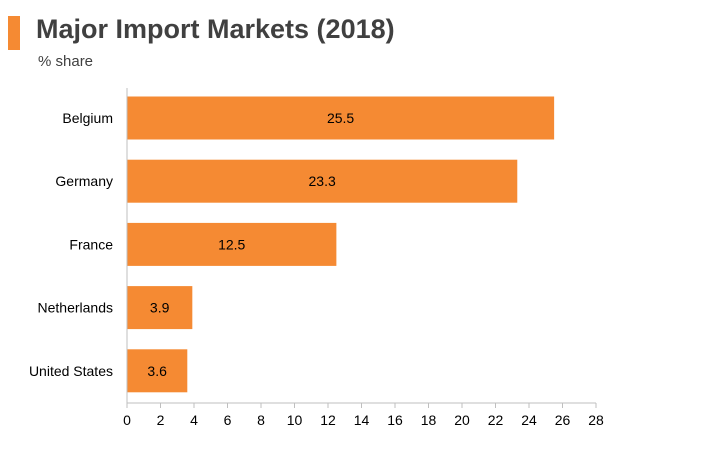  I want to click on bar-value-label: 12.5, so click(231, 244).